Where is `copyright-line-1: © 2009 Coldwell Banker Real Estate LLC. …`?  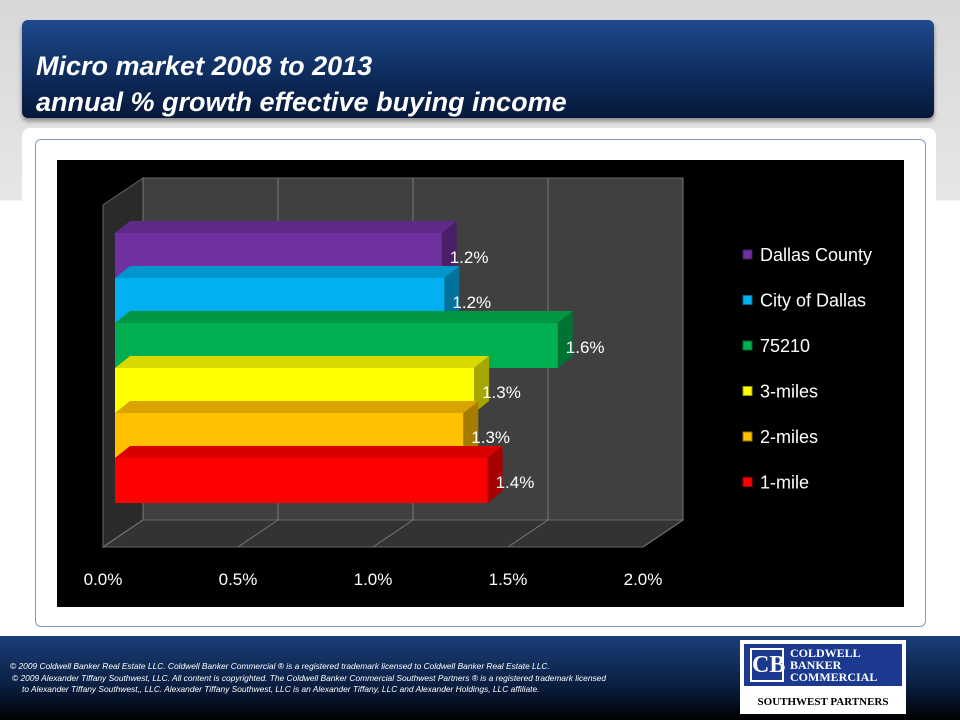 copyright-line-1: © 2009 Coldwell Banker Real Estate LLC. … is located at coordinates (280, 666).